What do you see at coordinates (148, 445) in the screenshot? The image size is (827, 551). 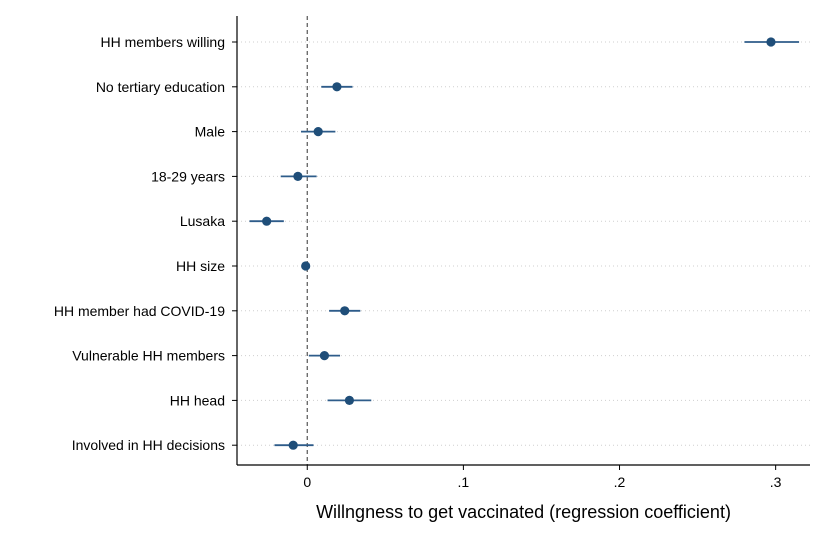 I see `category-label: Involved in HH decisions` at bounding box center [148, 445].